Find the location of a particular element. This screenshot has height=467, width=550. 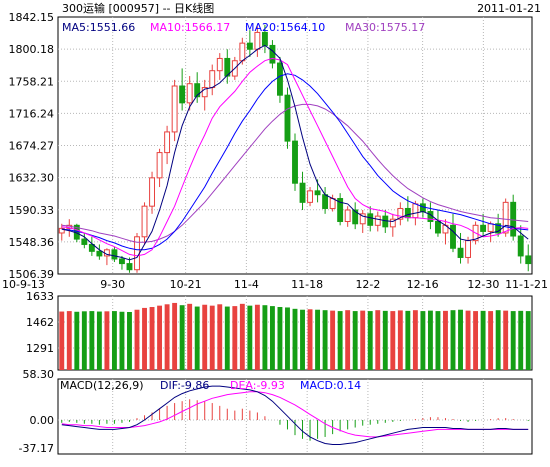

date-tick-label: 11-1-21 is located at coordinates (526, 284).